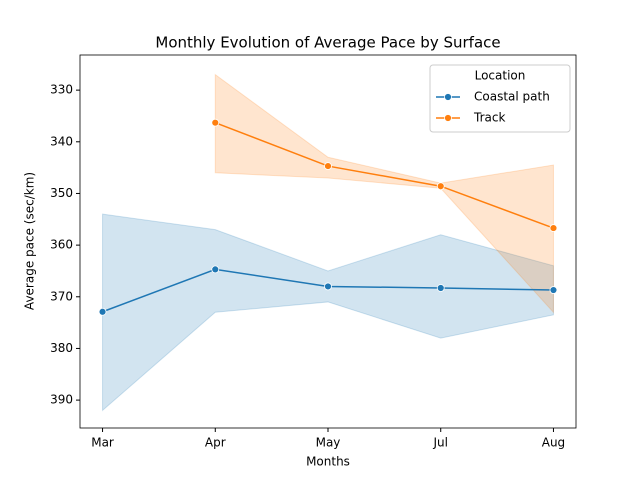  What do you see at coordinates (61, 141) in the screenshot?
I see `y-tick-label: 340` at bounding box center [61, 141].